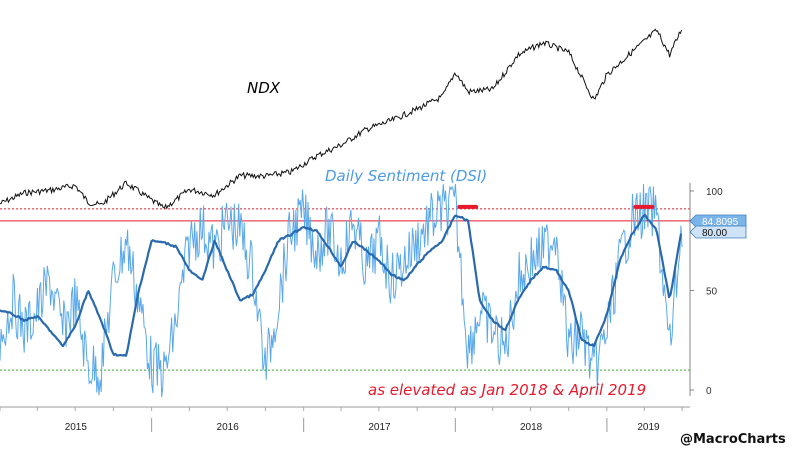 This screenshot has height=450, width=800. Describe the element at coordinates (507, 390) in the screenshot. I see `annotation-text: as elevated as Jan 2018 & April 2019` at that location.